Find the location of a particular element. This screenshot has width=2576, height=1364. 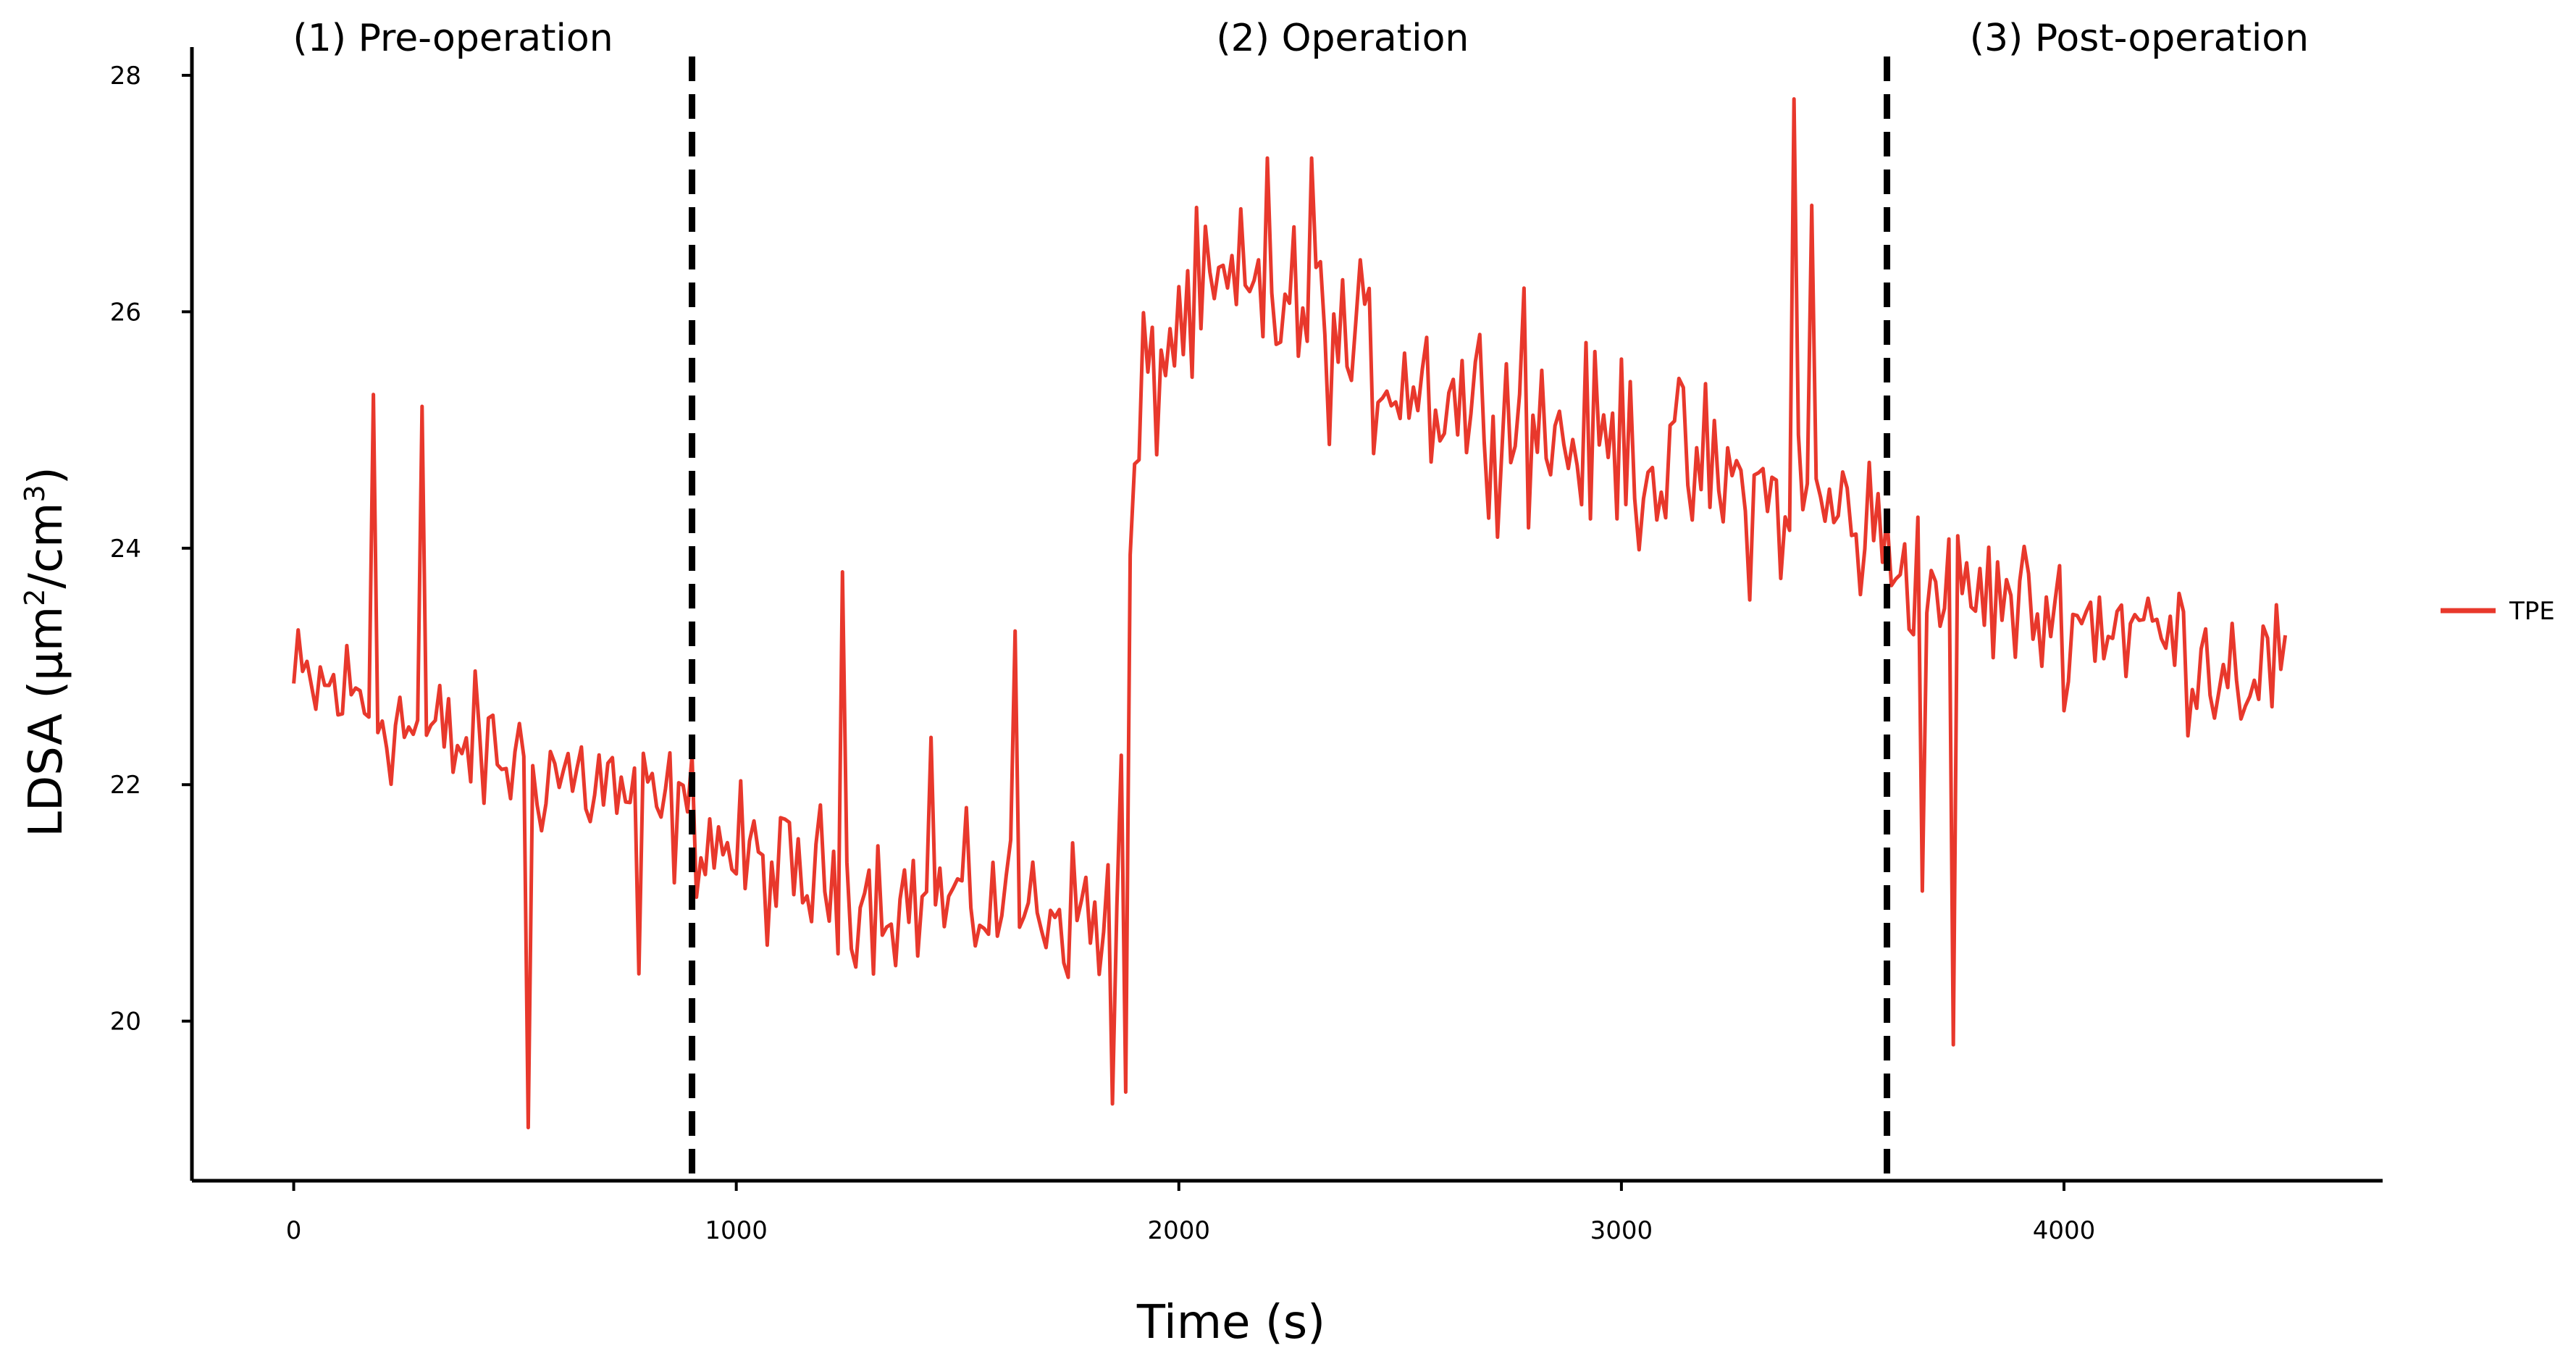

y-axis-title-close: ) is located at coordinates (46, 475).